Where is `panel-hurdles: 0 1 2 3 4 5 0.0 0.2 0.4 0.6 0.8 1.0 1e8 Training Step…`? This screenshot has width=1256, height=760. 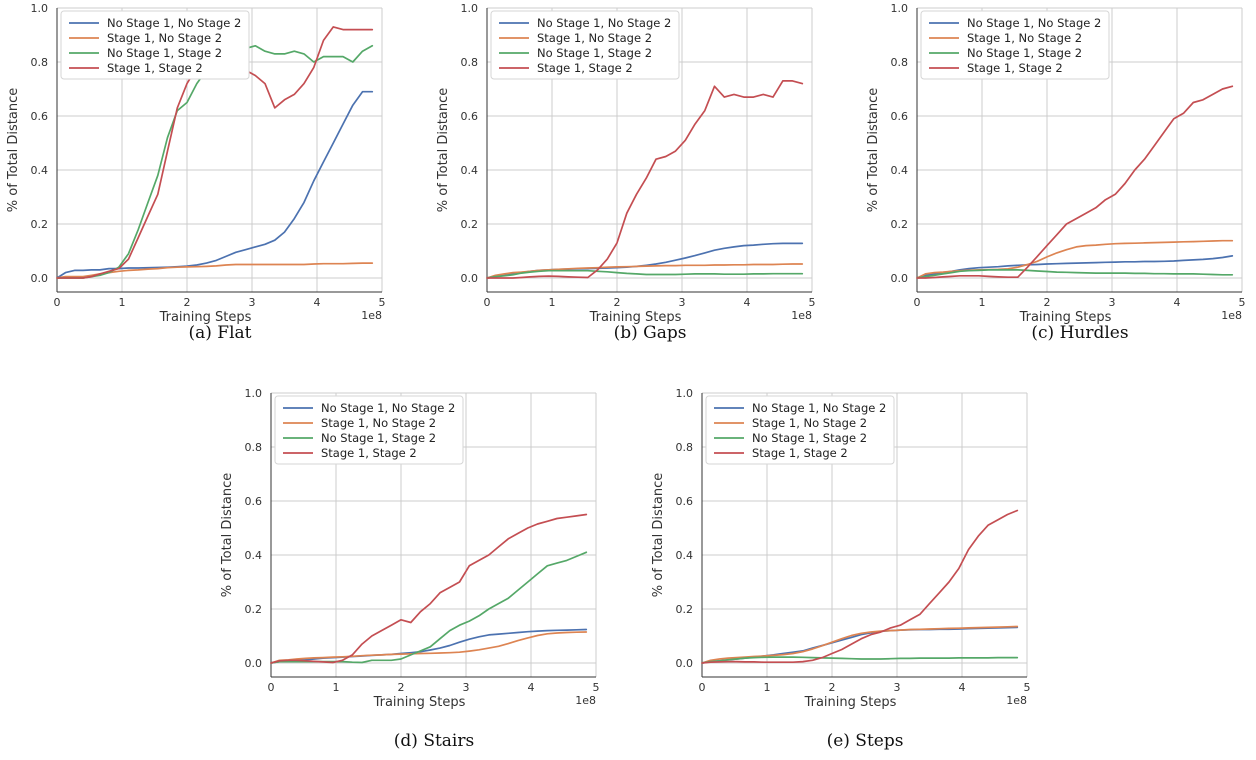 panel-hurdles: 0 1 2 3 4 5 0.0 0.2 0.4 0.6 0.8 1.0 1e8 Training Step… is located at coordinates (1056, 172).